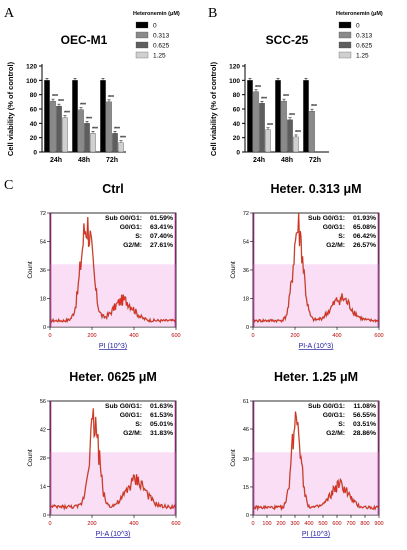 The height and width of the screenshot is (550, 407). Describe the element at coordinates (112, 160) in the screenshot. I see `x-tick-label: 72h` at that location.